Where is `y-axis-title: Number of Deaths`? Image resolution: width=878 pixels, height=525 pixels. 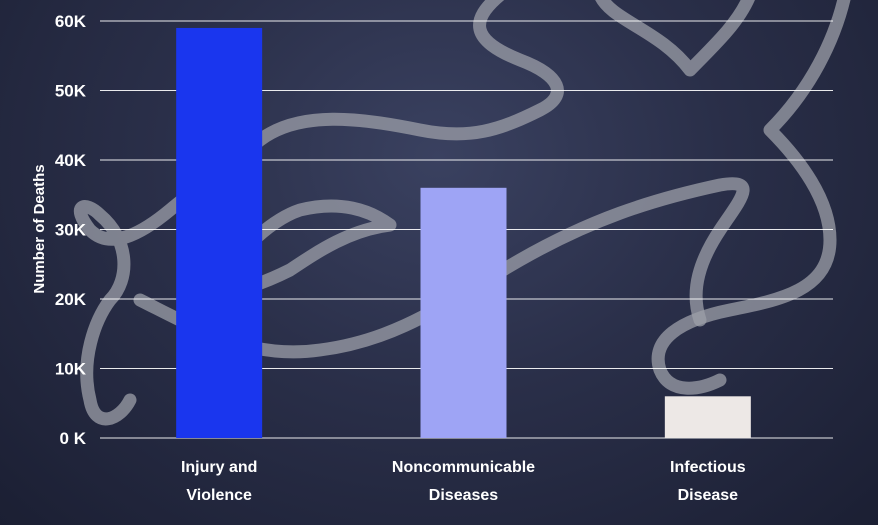
y-axis-title: Number of Deaths is located at coordinates (39, 228).